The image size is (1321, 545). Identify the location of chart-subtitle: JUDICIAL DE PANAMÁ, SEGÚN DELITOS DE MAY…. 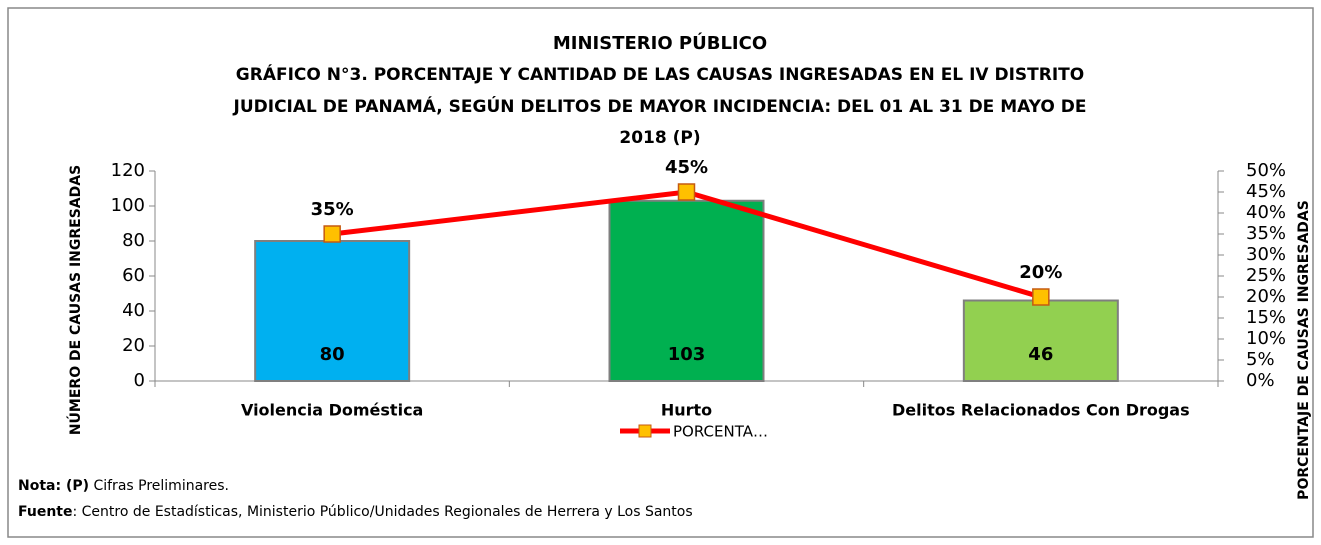
(660, 106).